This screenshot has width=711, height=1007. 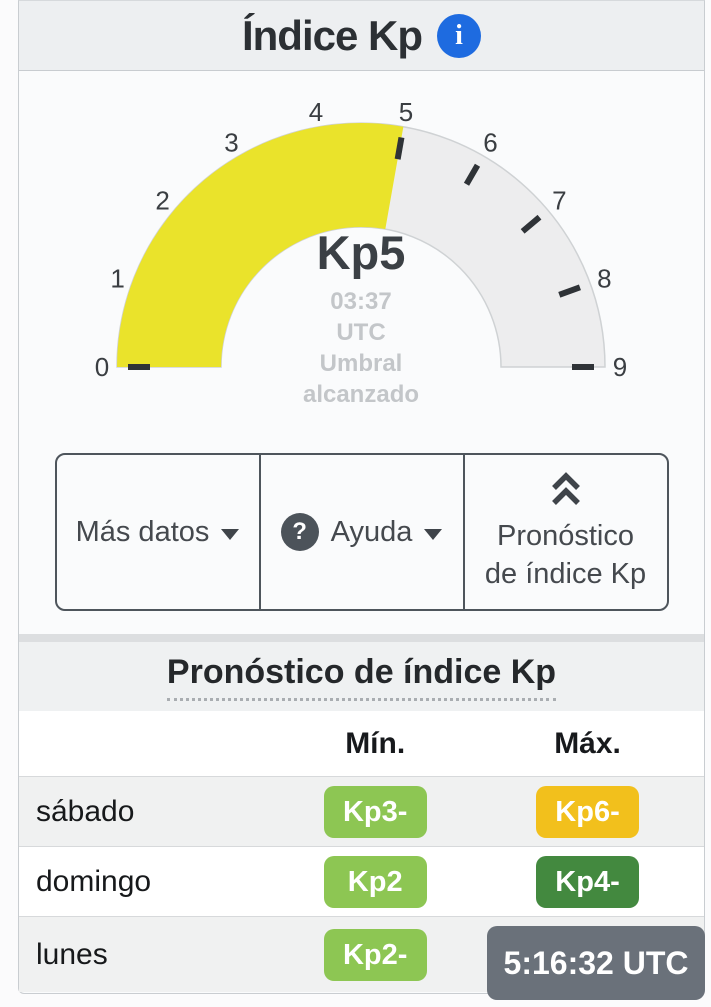 What do you see at coordinates (490, 143) in the screenshot?
I see `svg-text: 6` at bounding box center [490, 143].